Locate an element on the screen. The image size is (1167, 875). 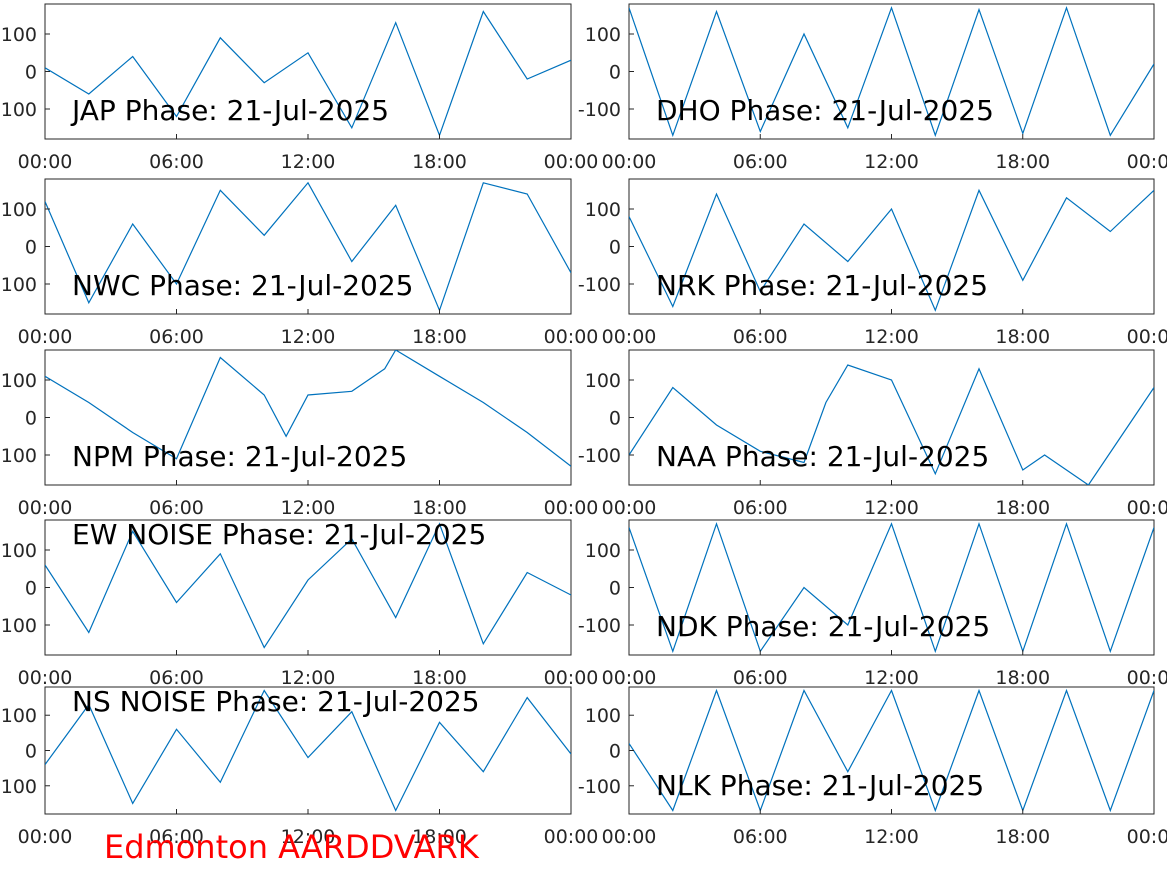
panel-title: NDK Phase: 21-Jul-2025 is located at coordinates (823, 626).